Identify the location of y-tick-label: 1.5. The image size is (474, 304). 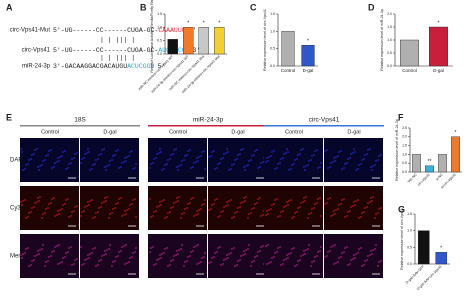
(409, 214).